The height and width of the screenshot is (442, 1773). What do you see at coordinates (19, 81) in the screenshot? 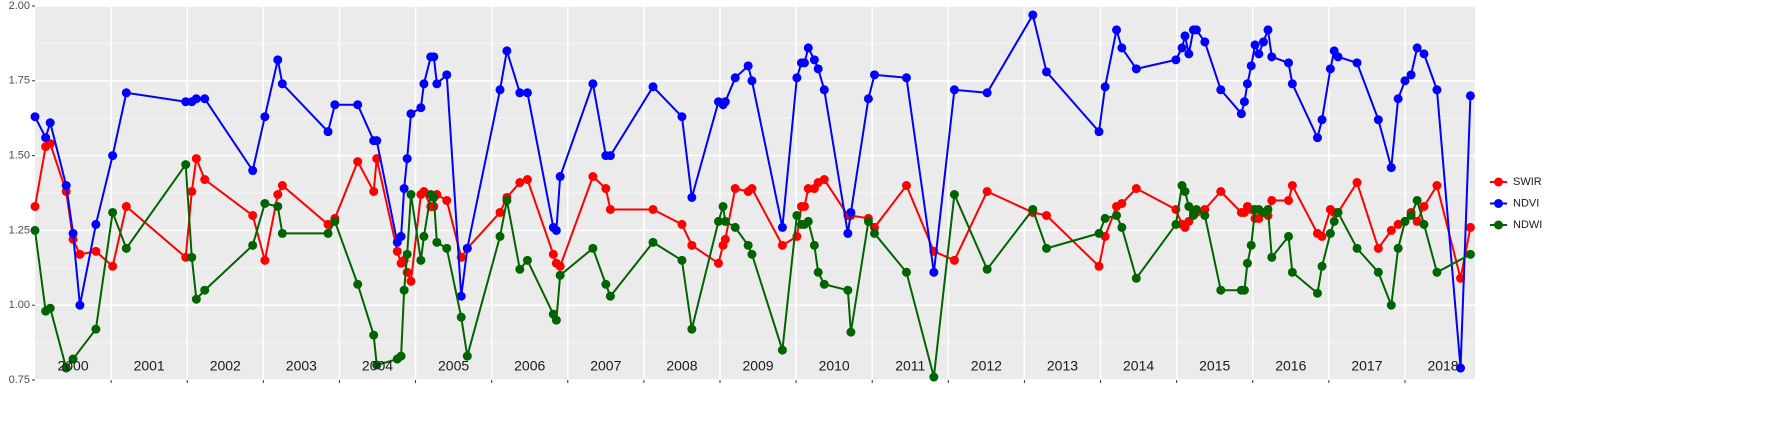
I see `y-tick-label: 1.75` at bounding box center [19, 81].